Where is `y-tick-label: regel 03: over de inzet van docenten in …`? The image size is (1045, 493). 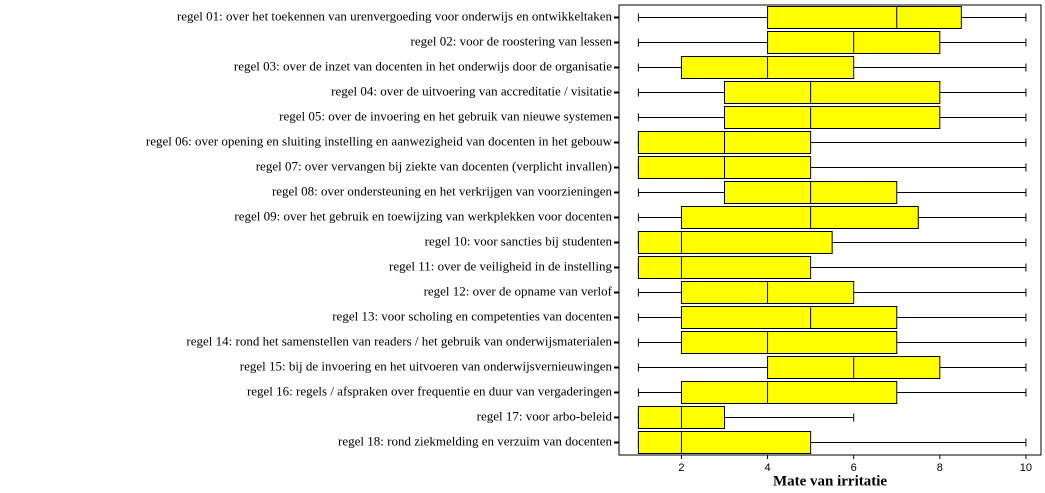 y-tick-label: regel 03: over de inzet van docenten in … is located at coordinates (423, 65).